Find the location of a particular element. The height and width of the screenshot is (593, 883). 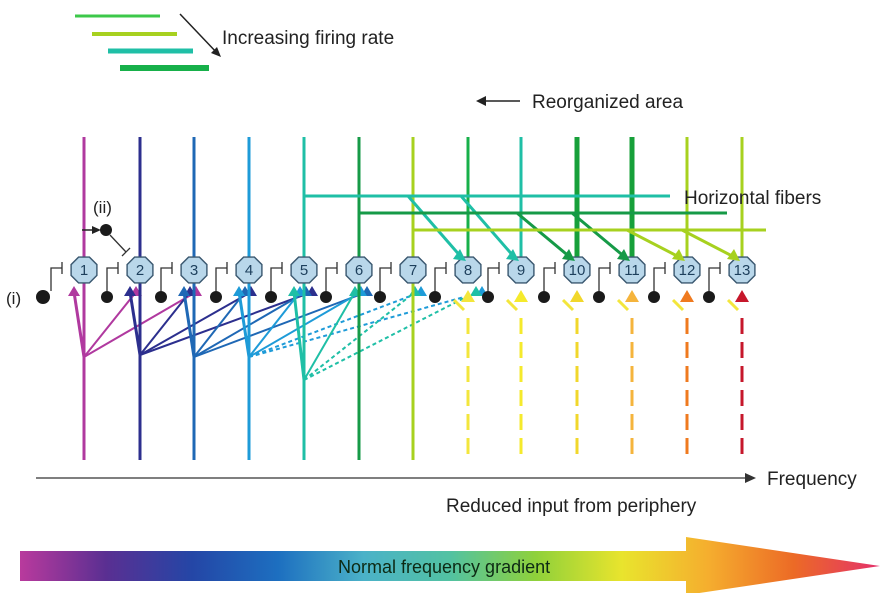

neuron-number: 1 is located at coordinates (84, 270).